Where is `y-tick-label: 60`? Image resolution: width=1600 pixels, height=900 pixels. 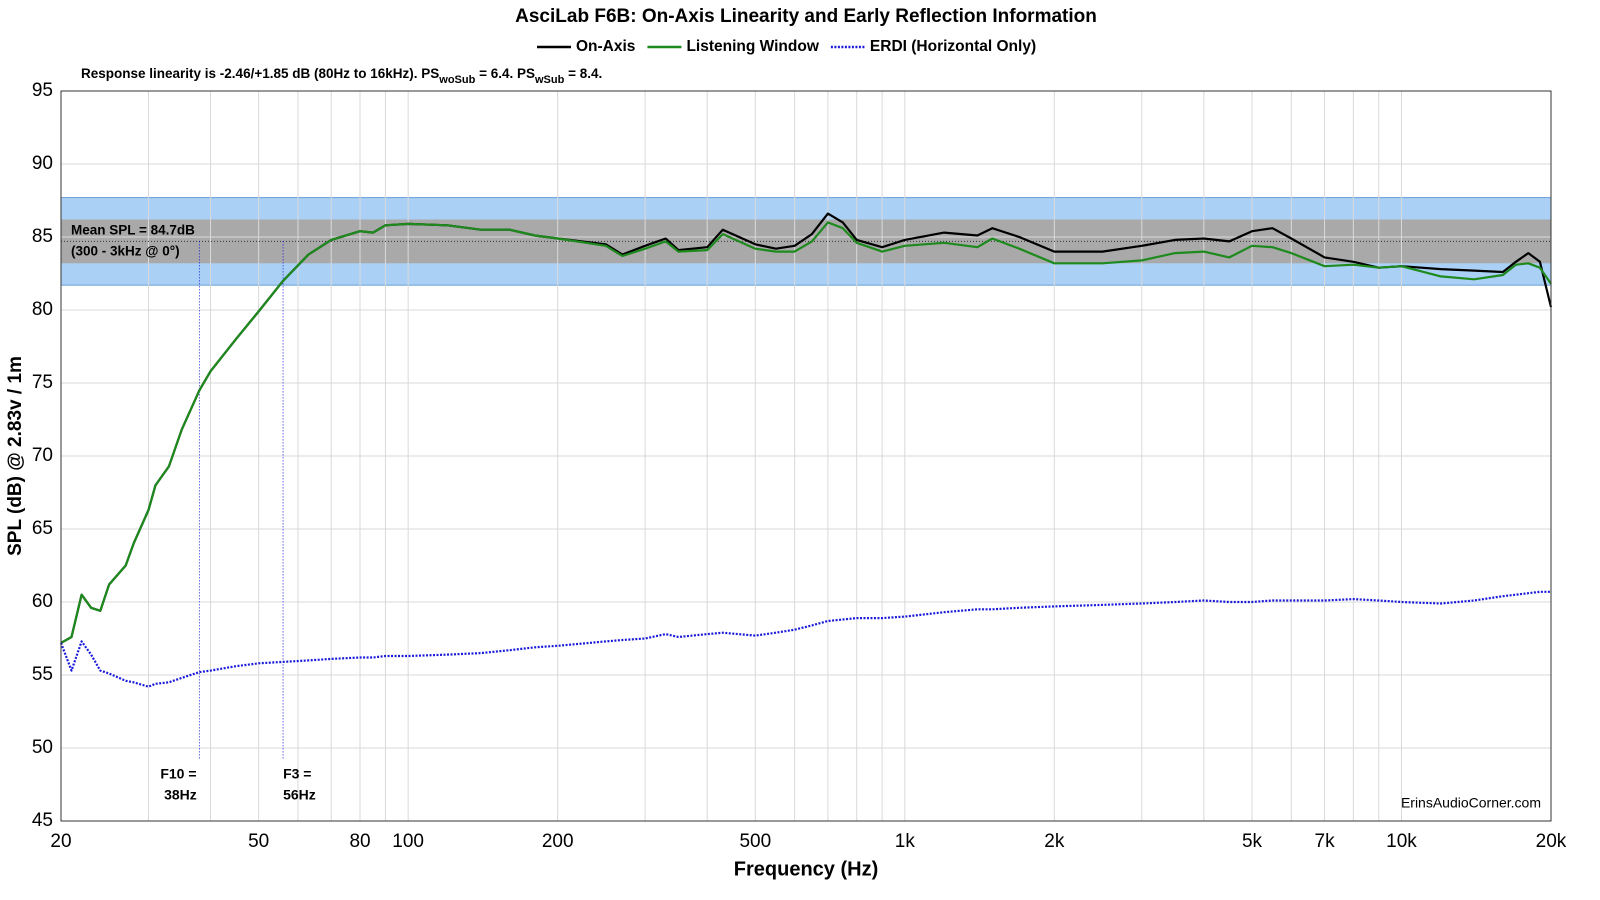 y-tick-label: 60 is located at coordinates (42, 601).